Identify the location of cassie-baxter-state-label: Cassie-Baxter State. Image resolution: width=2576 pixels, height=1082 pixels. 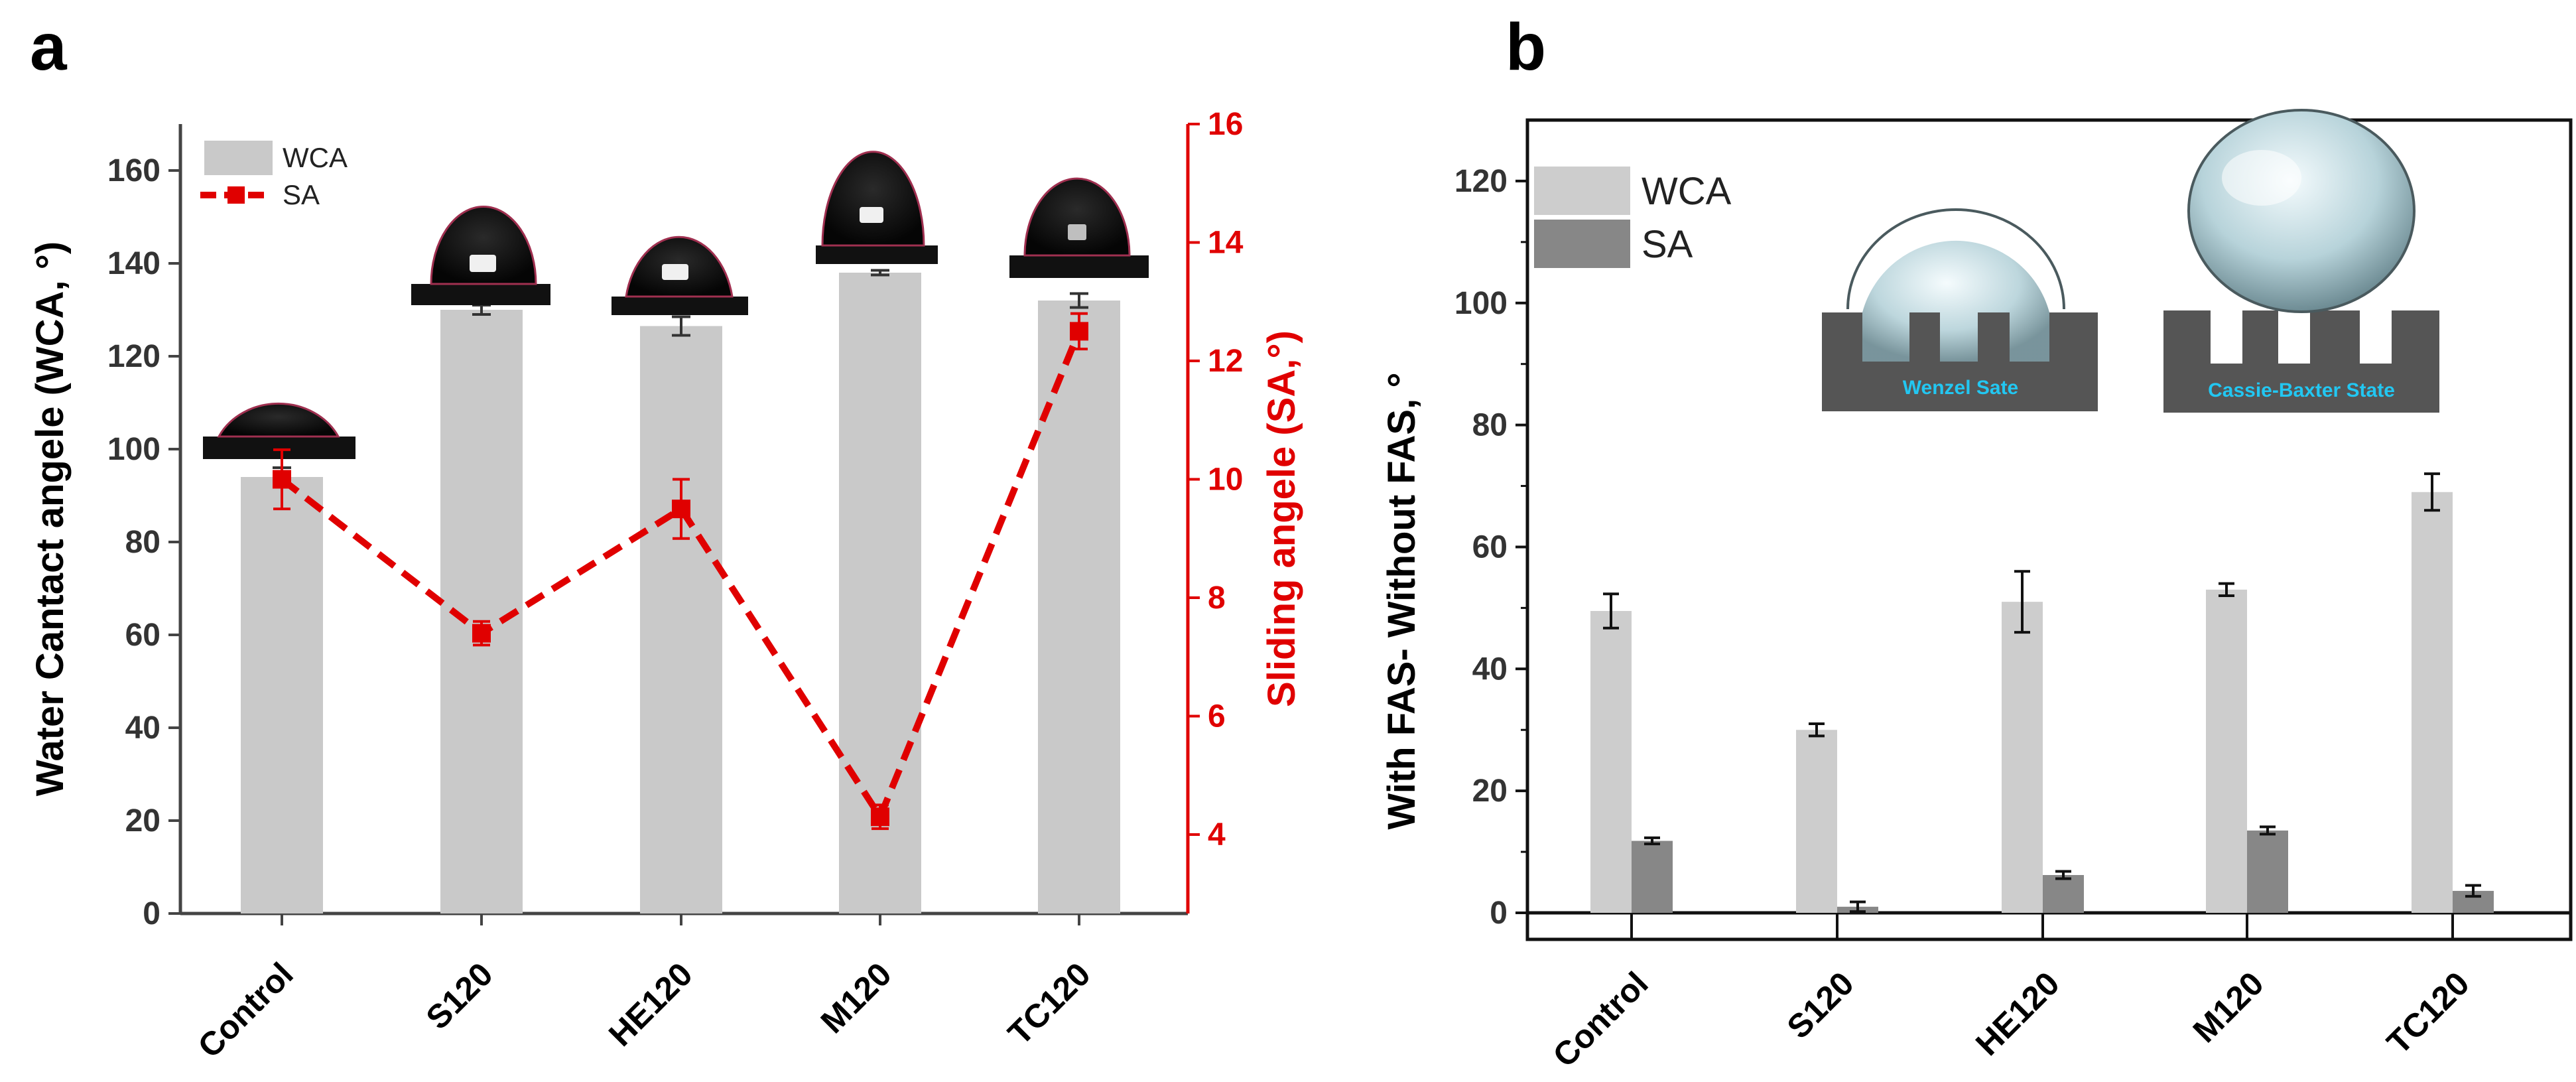
(2302, 390).